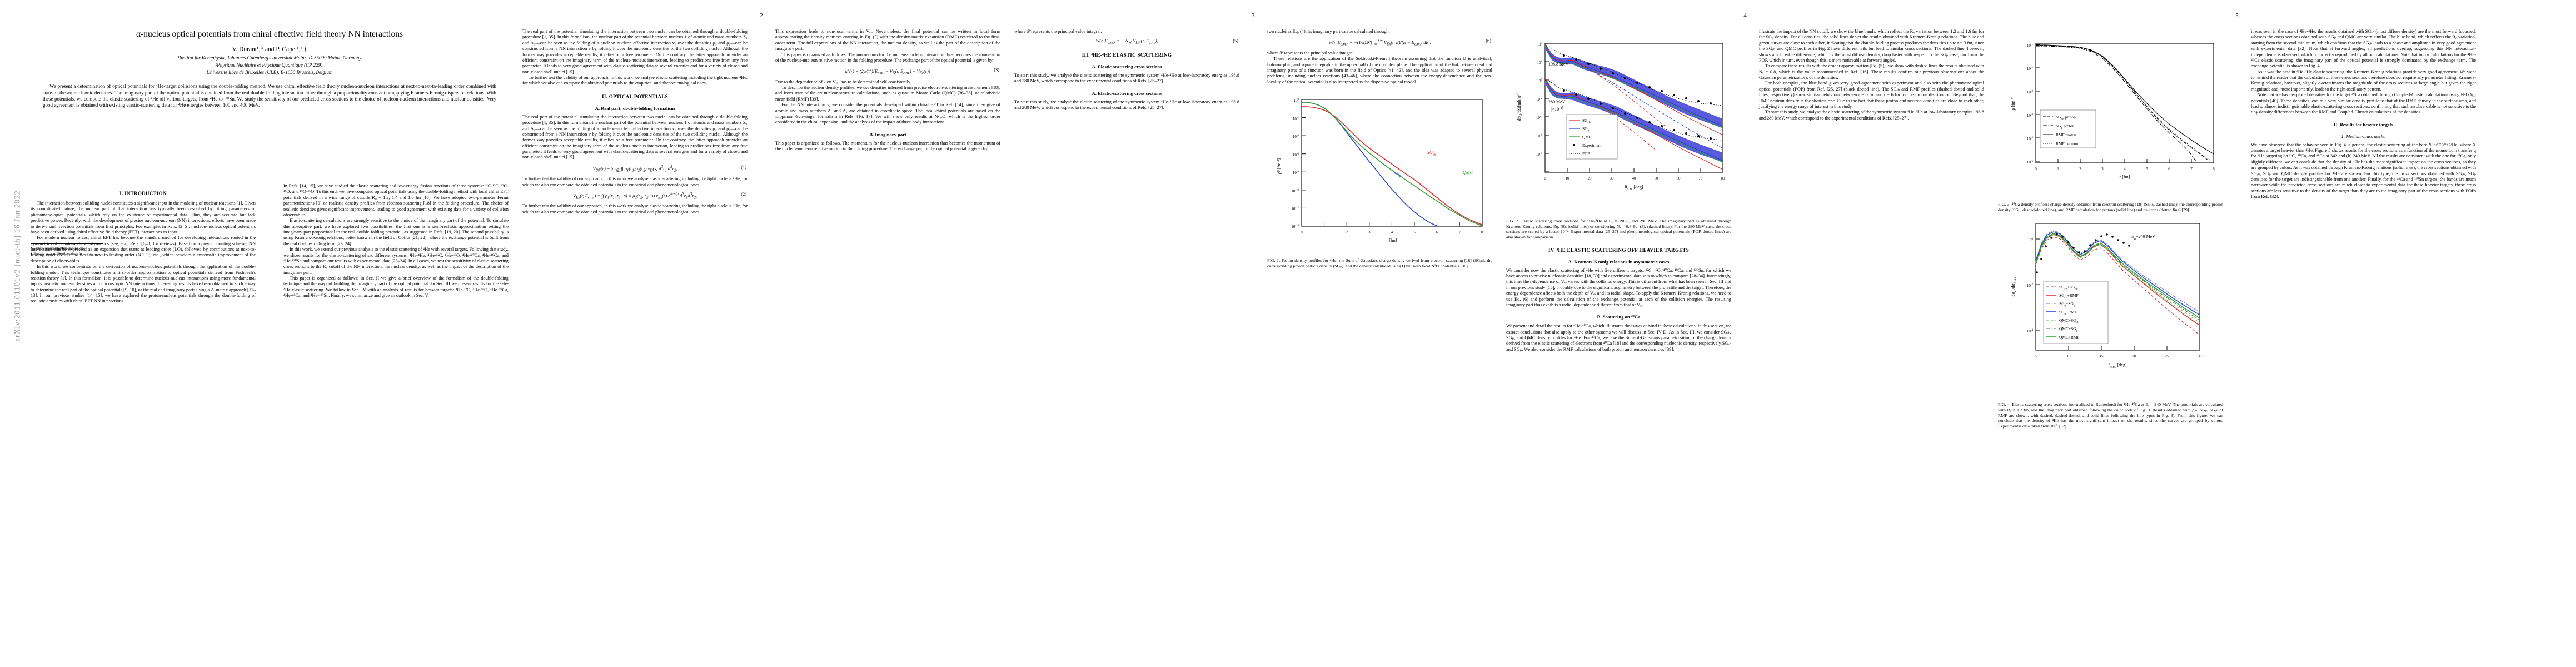  I want to click on subsection-heading-imaginary-part: B. Imaginary part, so click(887, 134).